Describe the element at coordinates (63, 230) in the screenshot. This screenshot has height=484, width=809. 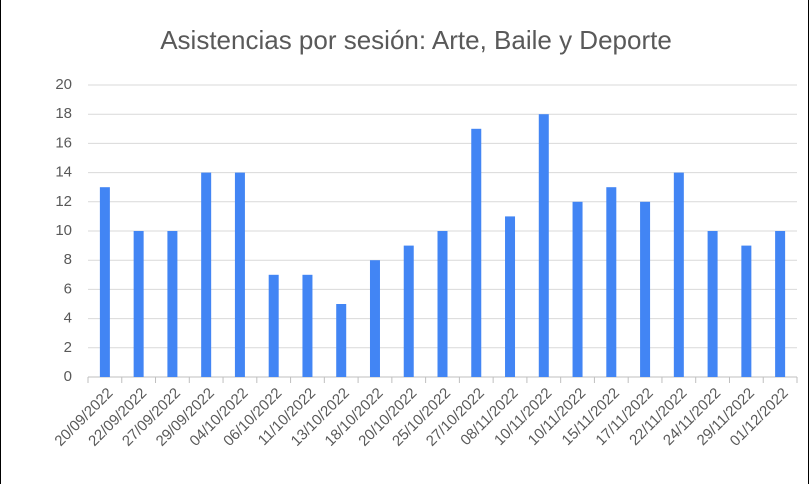
I see `y-tick-label: 10` at that location.